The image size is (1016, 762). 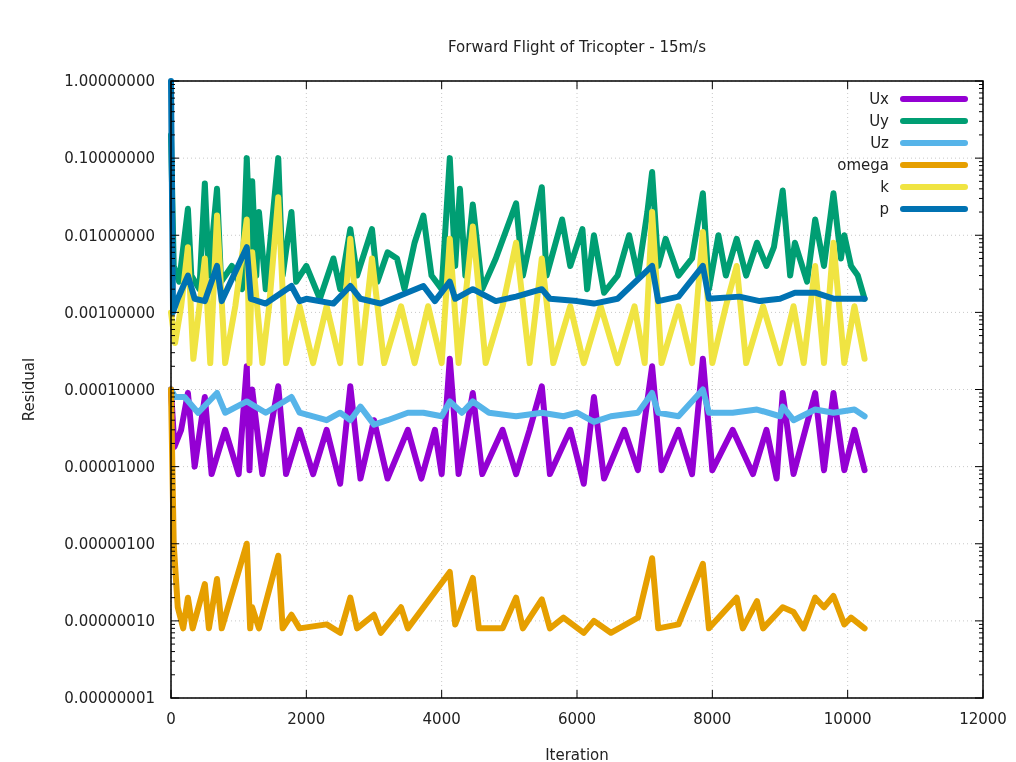 What do you see at coordinates (577, 719) in the screenshot?
I see `x-tick-label: 6000` at bounding box center [577, 719].